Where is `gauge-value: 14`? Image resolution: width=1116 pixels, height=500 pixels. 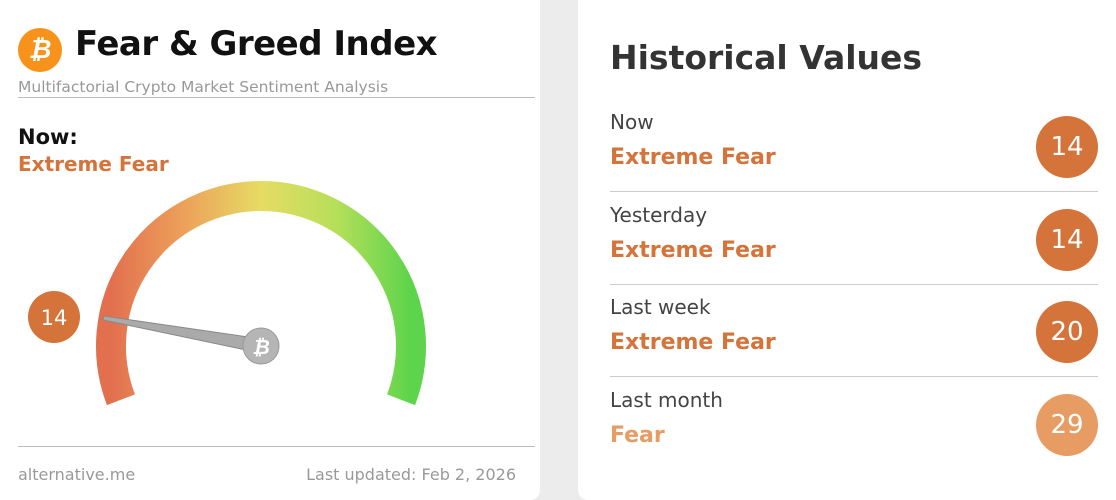
gauge-value: 14 is located at coordinates (54, 318).